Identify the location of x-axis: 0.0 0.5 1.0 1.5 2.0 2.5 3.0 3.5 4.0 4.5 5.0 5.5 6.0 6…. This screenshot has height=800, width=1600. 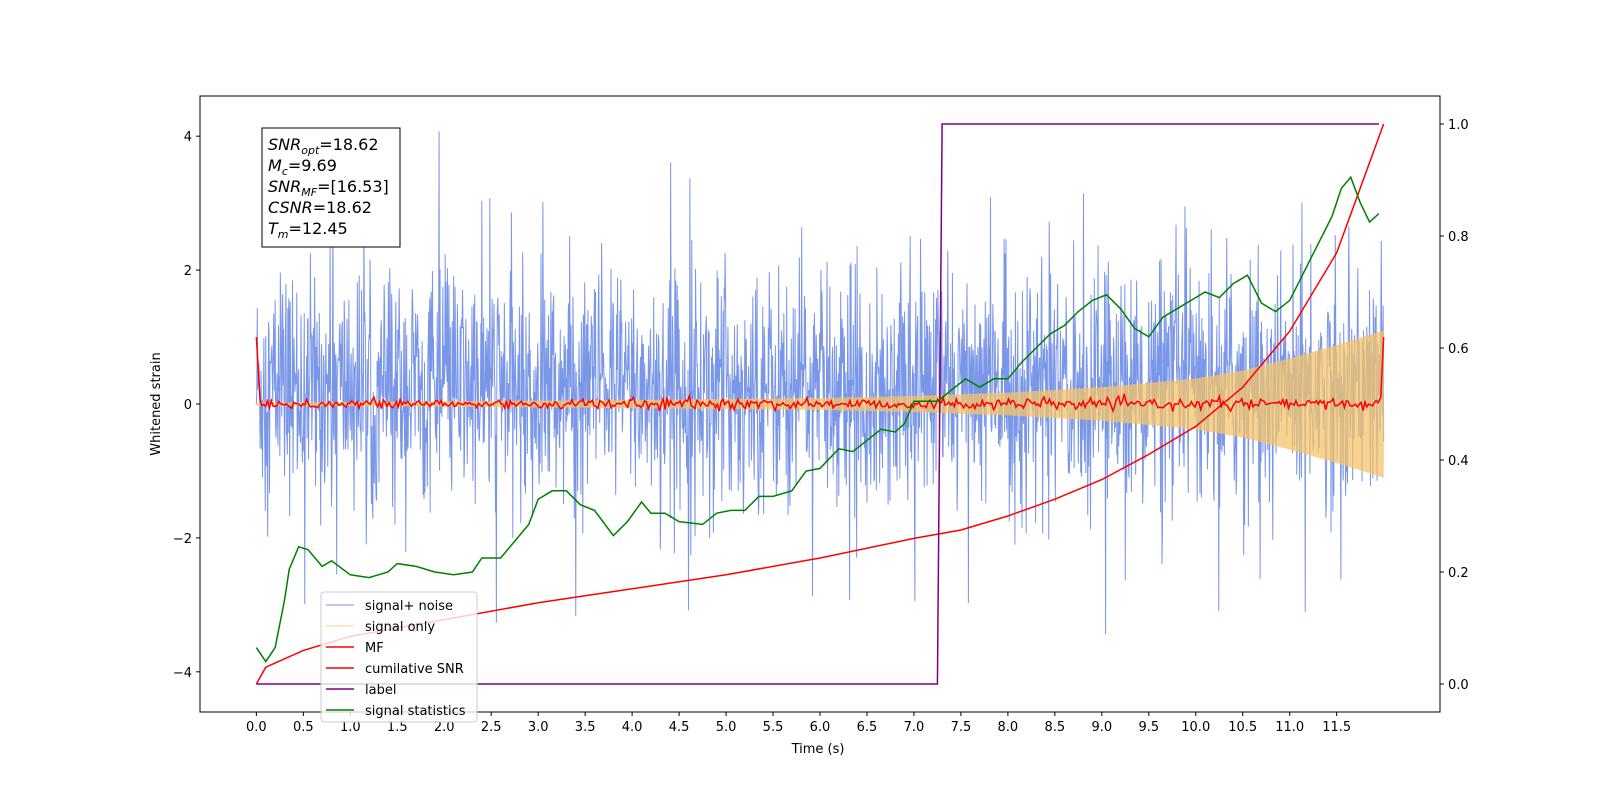
(798, 723).